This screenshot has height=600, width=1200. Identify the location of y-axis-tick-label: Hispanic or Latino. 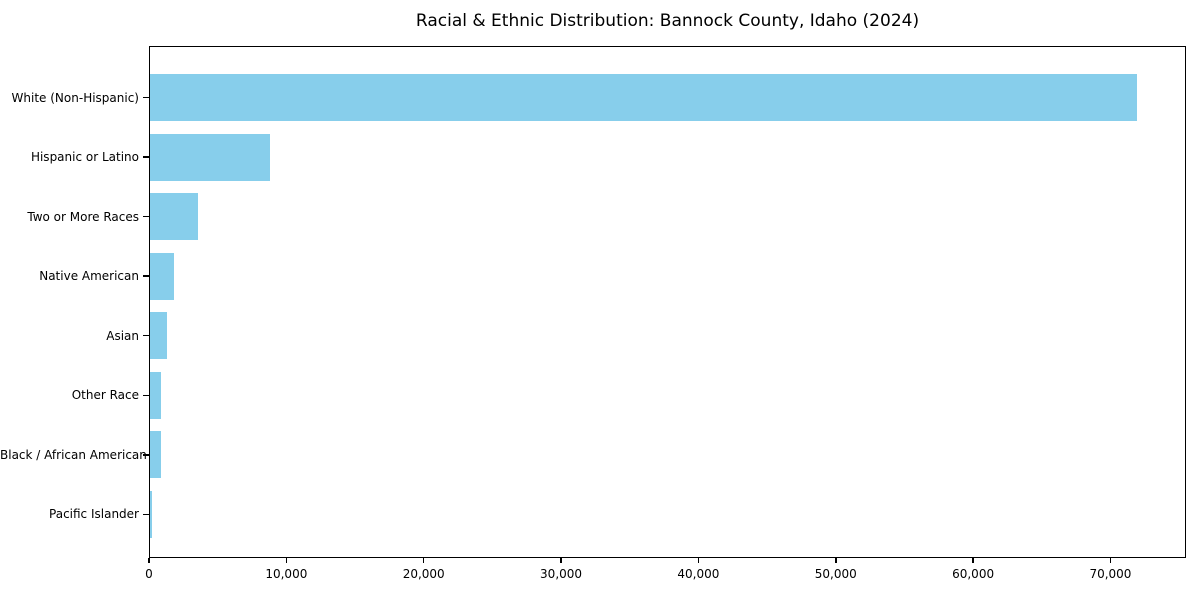
(84, 157).